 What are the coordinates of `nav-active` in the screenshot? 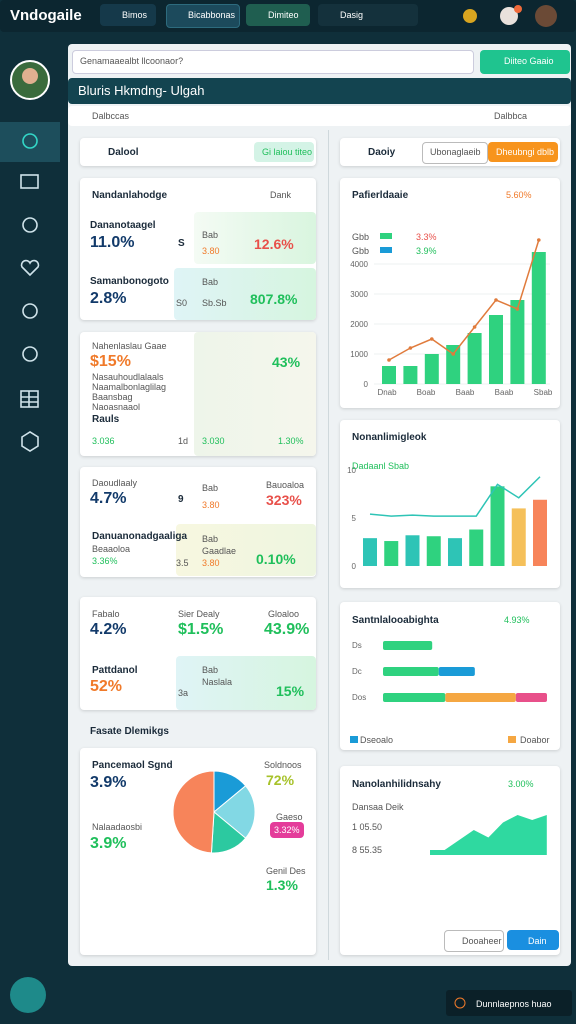 It's located at (30, 142).